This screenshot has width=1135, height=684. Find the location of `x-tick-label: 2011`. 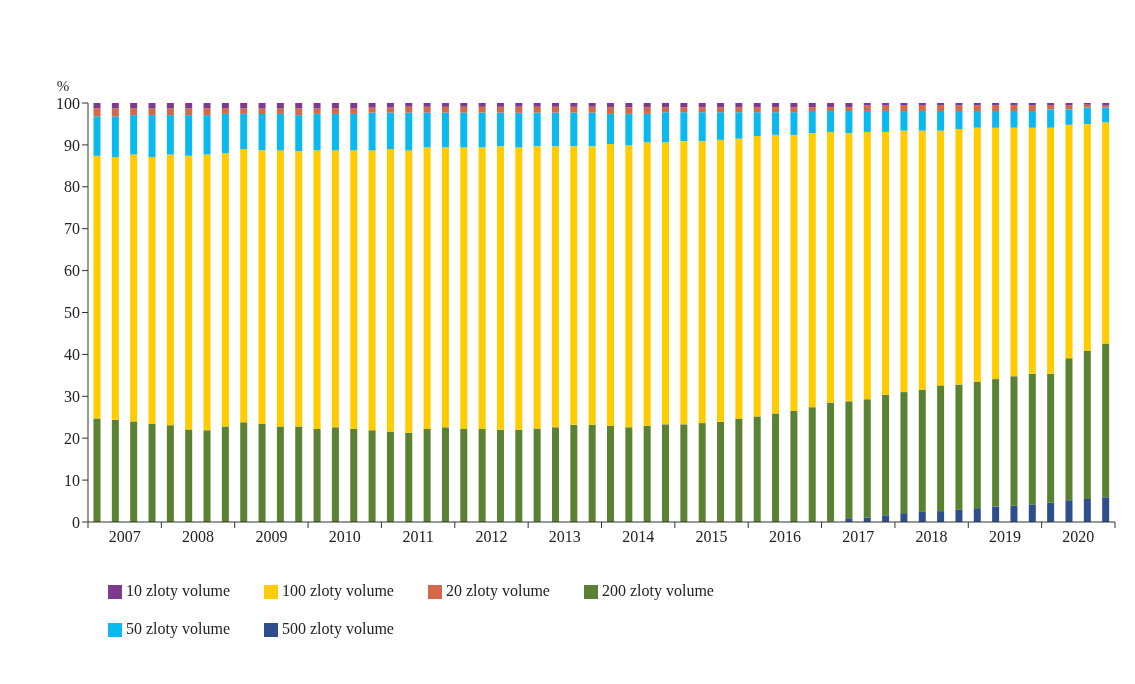

x-tick-label: 2011 is located at coordinates (418, 536).